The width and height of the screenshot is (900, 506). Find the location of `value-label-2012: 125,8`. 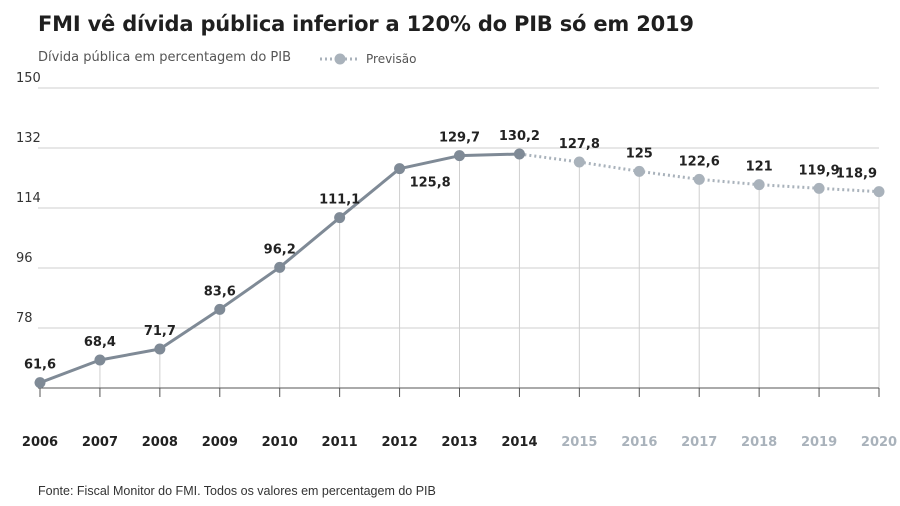

value-label-2012: 125,8 is located at coordinates (430, 183).